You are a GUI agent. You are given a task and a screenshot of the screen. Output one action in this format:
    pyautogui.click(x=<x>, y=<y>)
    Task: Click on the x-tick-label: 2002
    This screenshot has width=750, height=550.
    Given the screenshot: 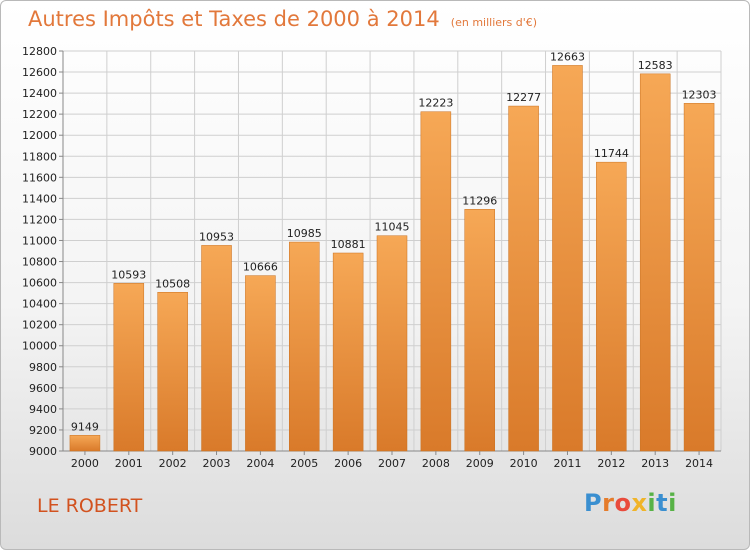 What is the action you would take?
    pyautogui.click(x=173, y=463)
    